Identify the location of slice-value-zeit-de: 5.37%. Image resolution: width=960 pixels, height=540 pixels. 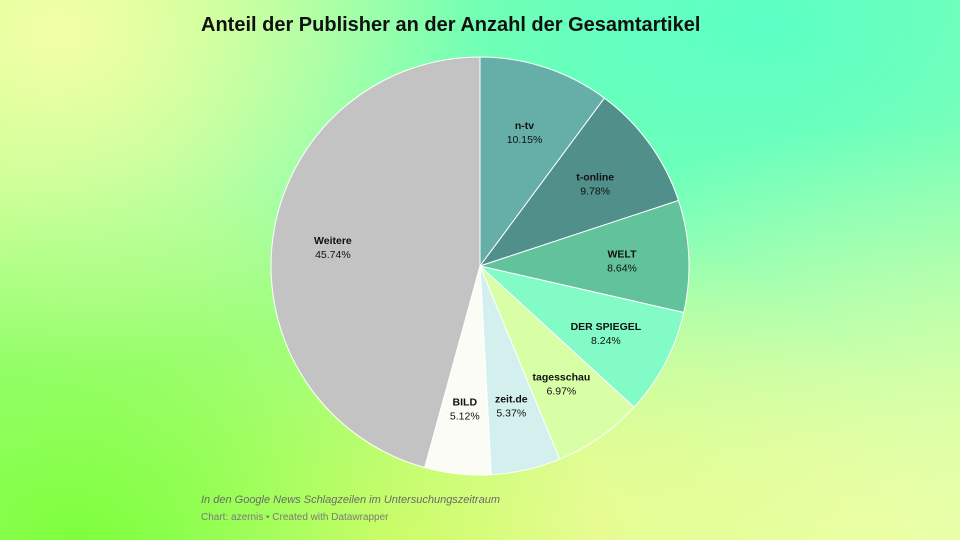
(511, 414).